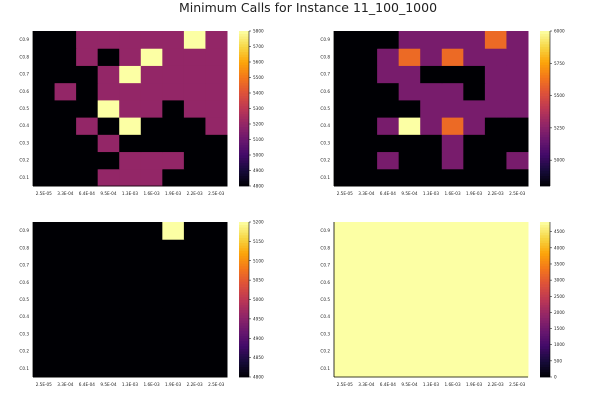 The width and height of the screenshot is (600, 400). Describe the element at coordinates (325, 177) in the screenshot. I see `y-tick-label: C0.1` at that location.